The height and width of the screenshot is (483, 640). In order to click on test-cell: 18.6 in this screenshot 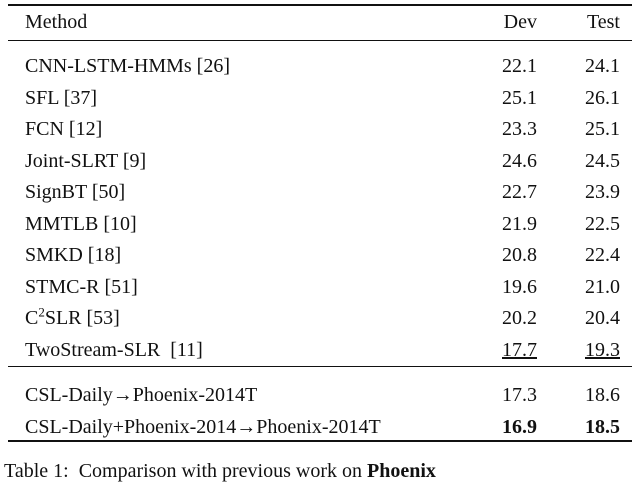, I will do `click(602, 395)`.